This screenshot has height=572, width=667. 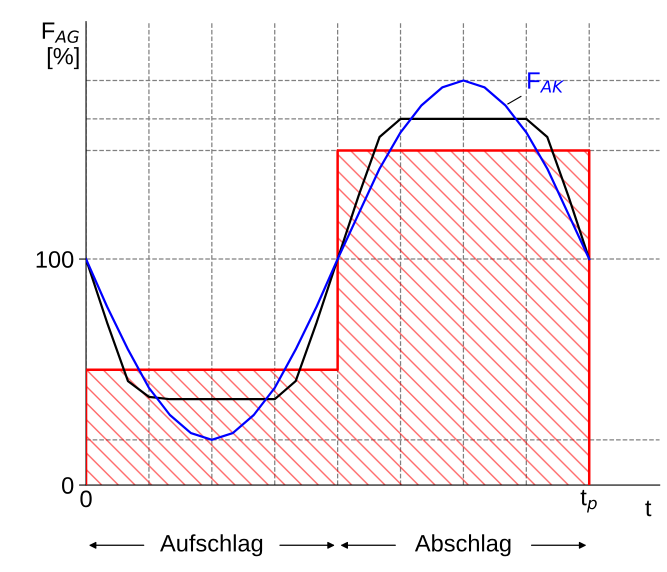 I want to click on x-axis-title: t, so click(x=648, y=508).